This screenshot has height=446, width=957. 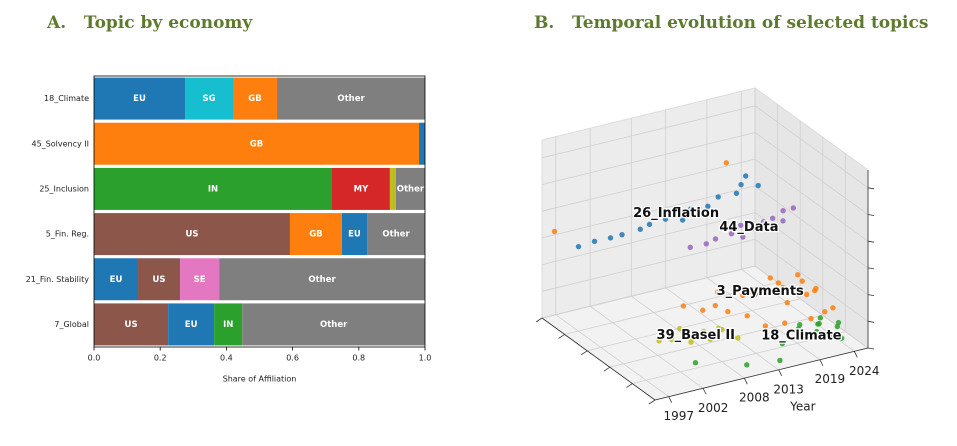 What do you see at coordinates (760, 291) in the screenshot?
I see `cluster-label: 3_Payments` at bounding box center [760, 291].